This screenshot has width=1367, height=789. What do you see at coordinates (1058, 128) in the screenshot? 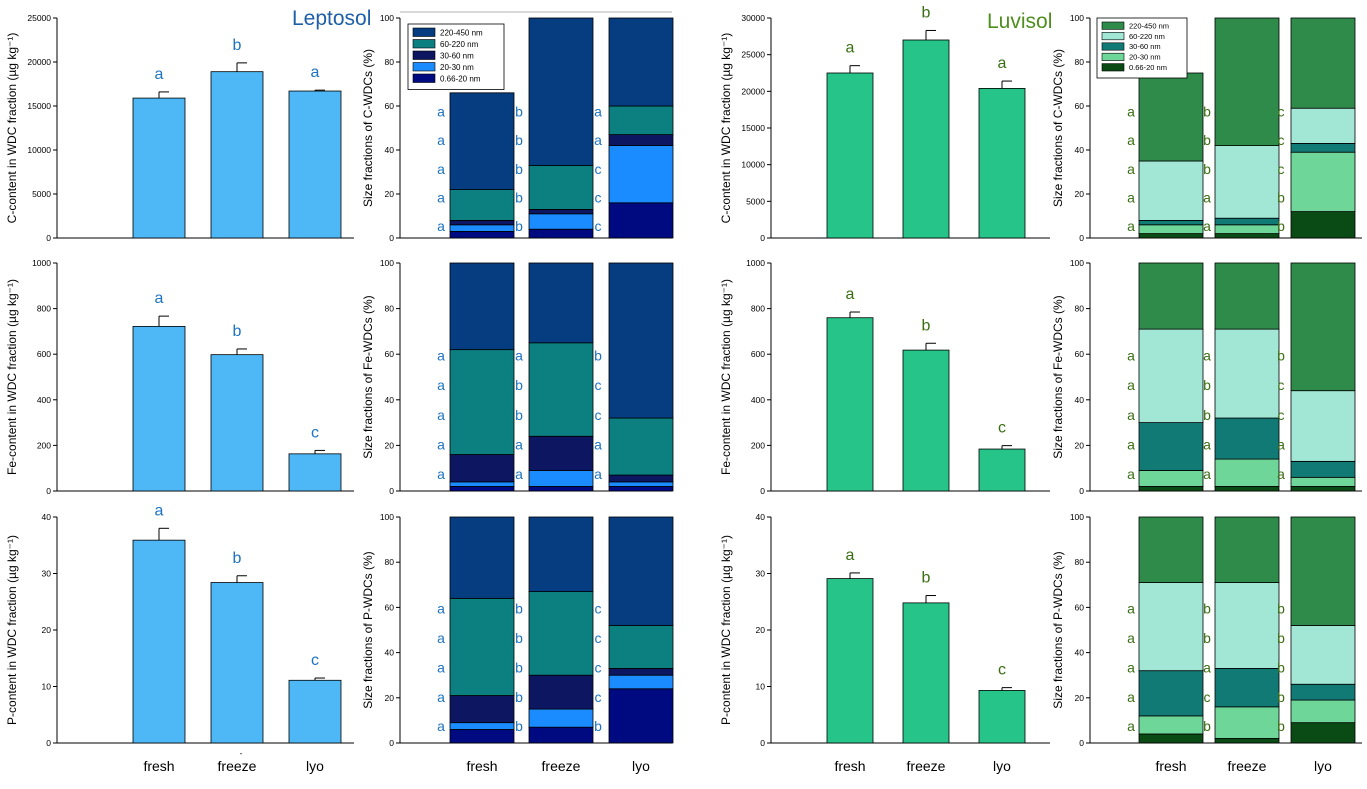
I see `y-axis-label: Size fractions of C-WDCs (%)` at bounding box center [1058, 128].